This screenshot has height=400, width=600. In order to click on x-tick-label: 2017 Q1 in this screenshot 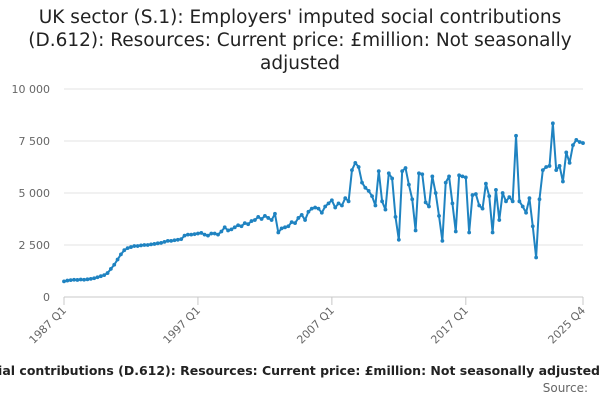, I will do `click(449, 325)`.